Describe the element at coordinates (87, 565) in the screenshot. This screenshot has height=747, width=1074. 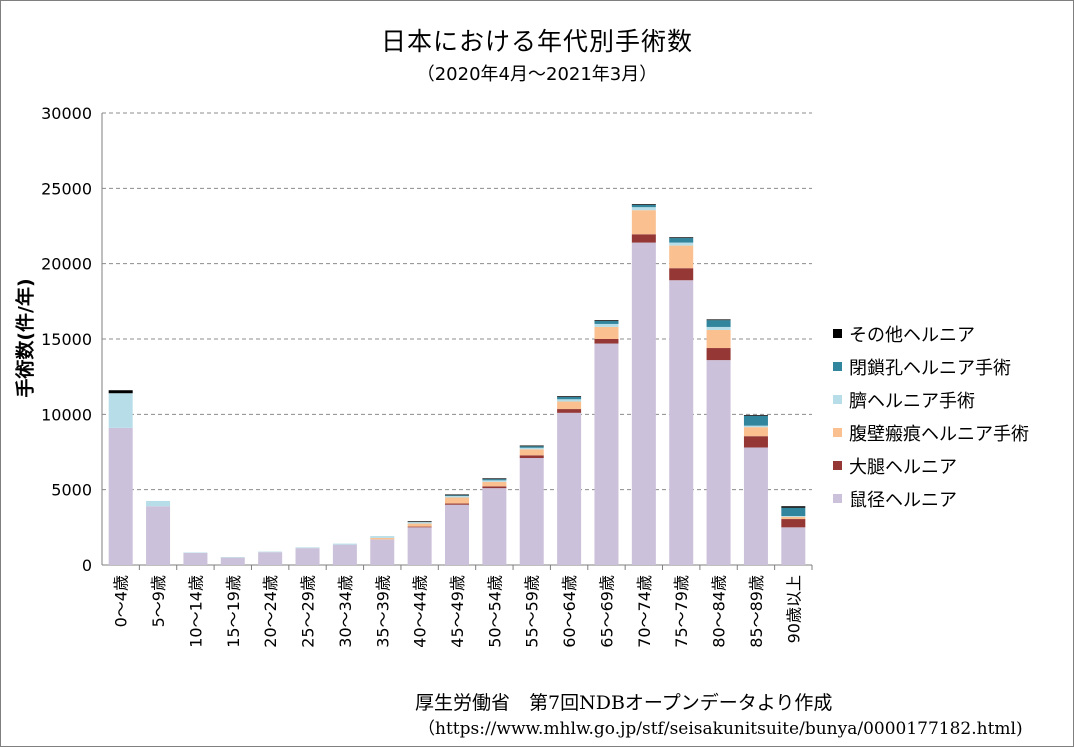
I see `y-tick-label: 0` at that location.